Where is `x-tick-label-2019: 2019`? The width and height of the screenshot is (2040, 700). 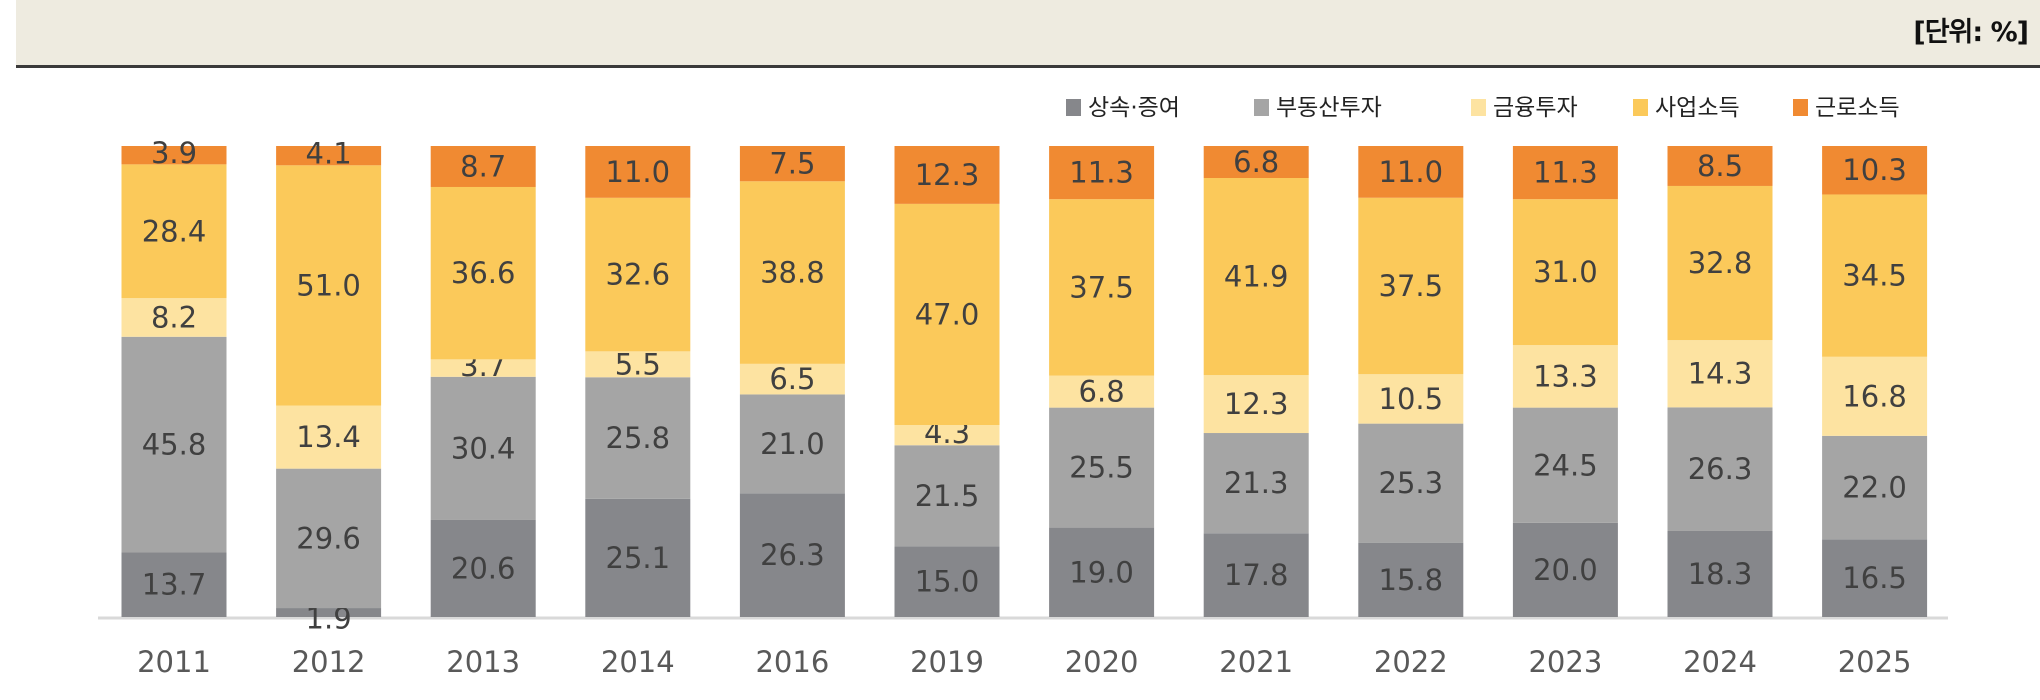 x-tick-label-2019: 2019 is located at coordinates (947, 662).